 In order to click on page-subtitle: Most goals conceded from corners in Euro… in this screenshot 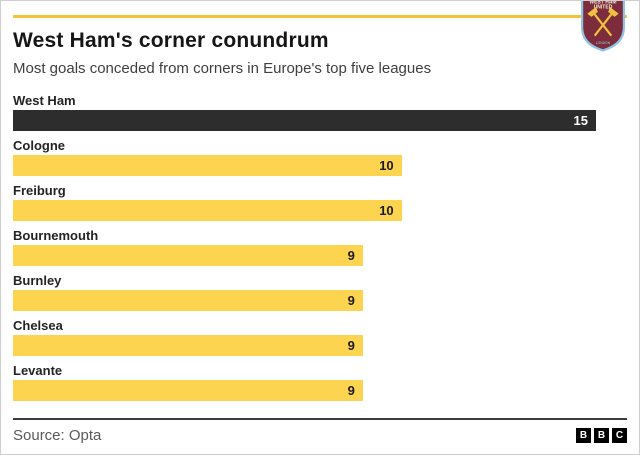, I will do `click(222, 68)`.